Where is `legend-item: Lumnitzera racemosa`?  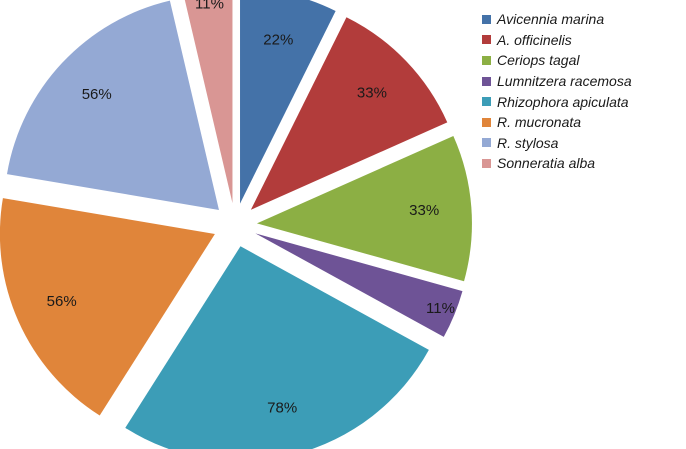 legend-item: Lumnitzera racemosa is located at coordinates (557, 81).